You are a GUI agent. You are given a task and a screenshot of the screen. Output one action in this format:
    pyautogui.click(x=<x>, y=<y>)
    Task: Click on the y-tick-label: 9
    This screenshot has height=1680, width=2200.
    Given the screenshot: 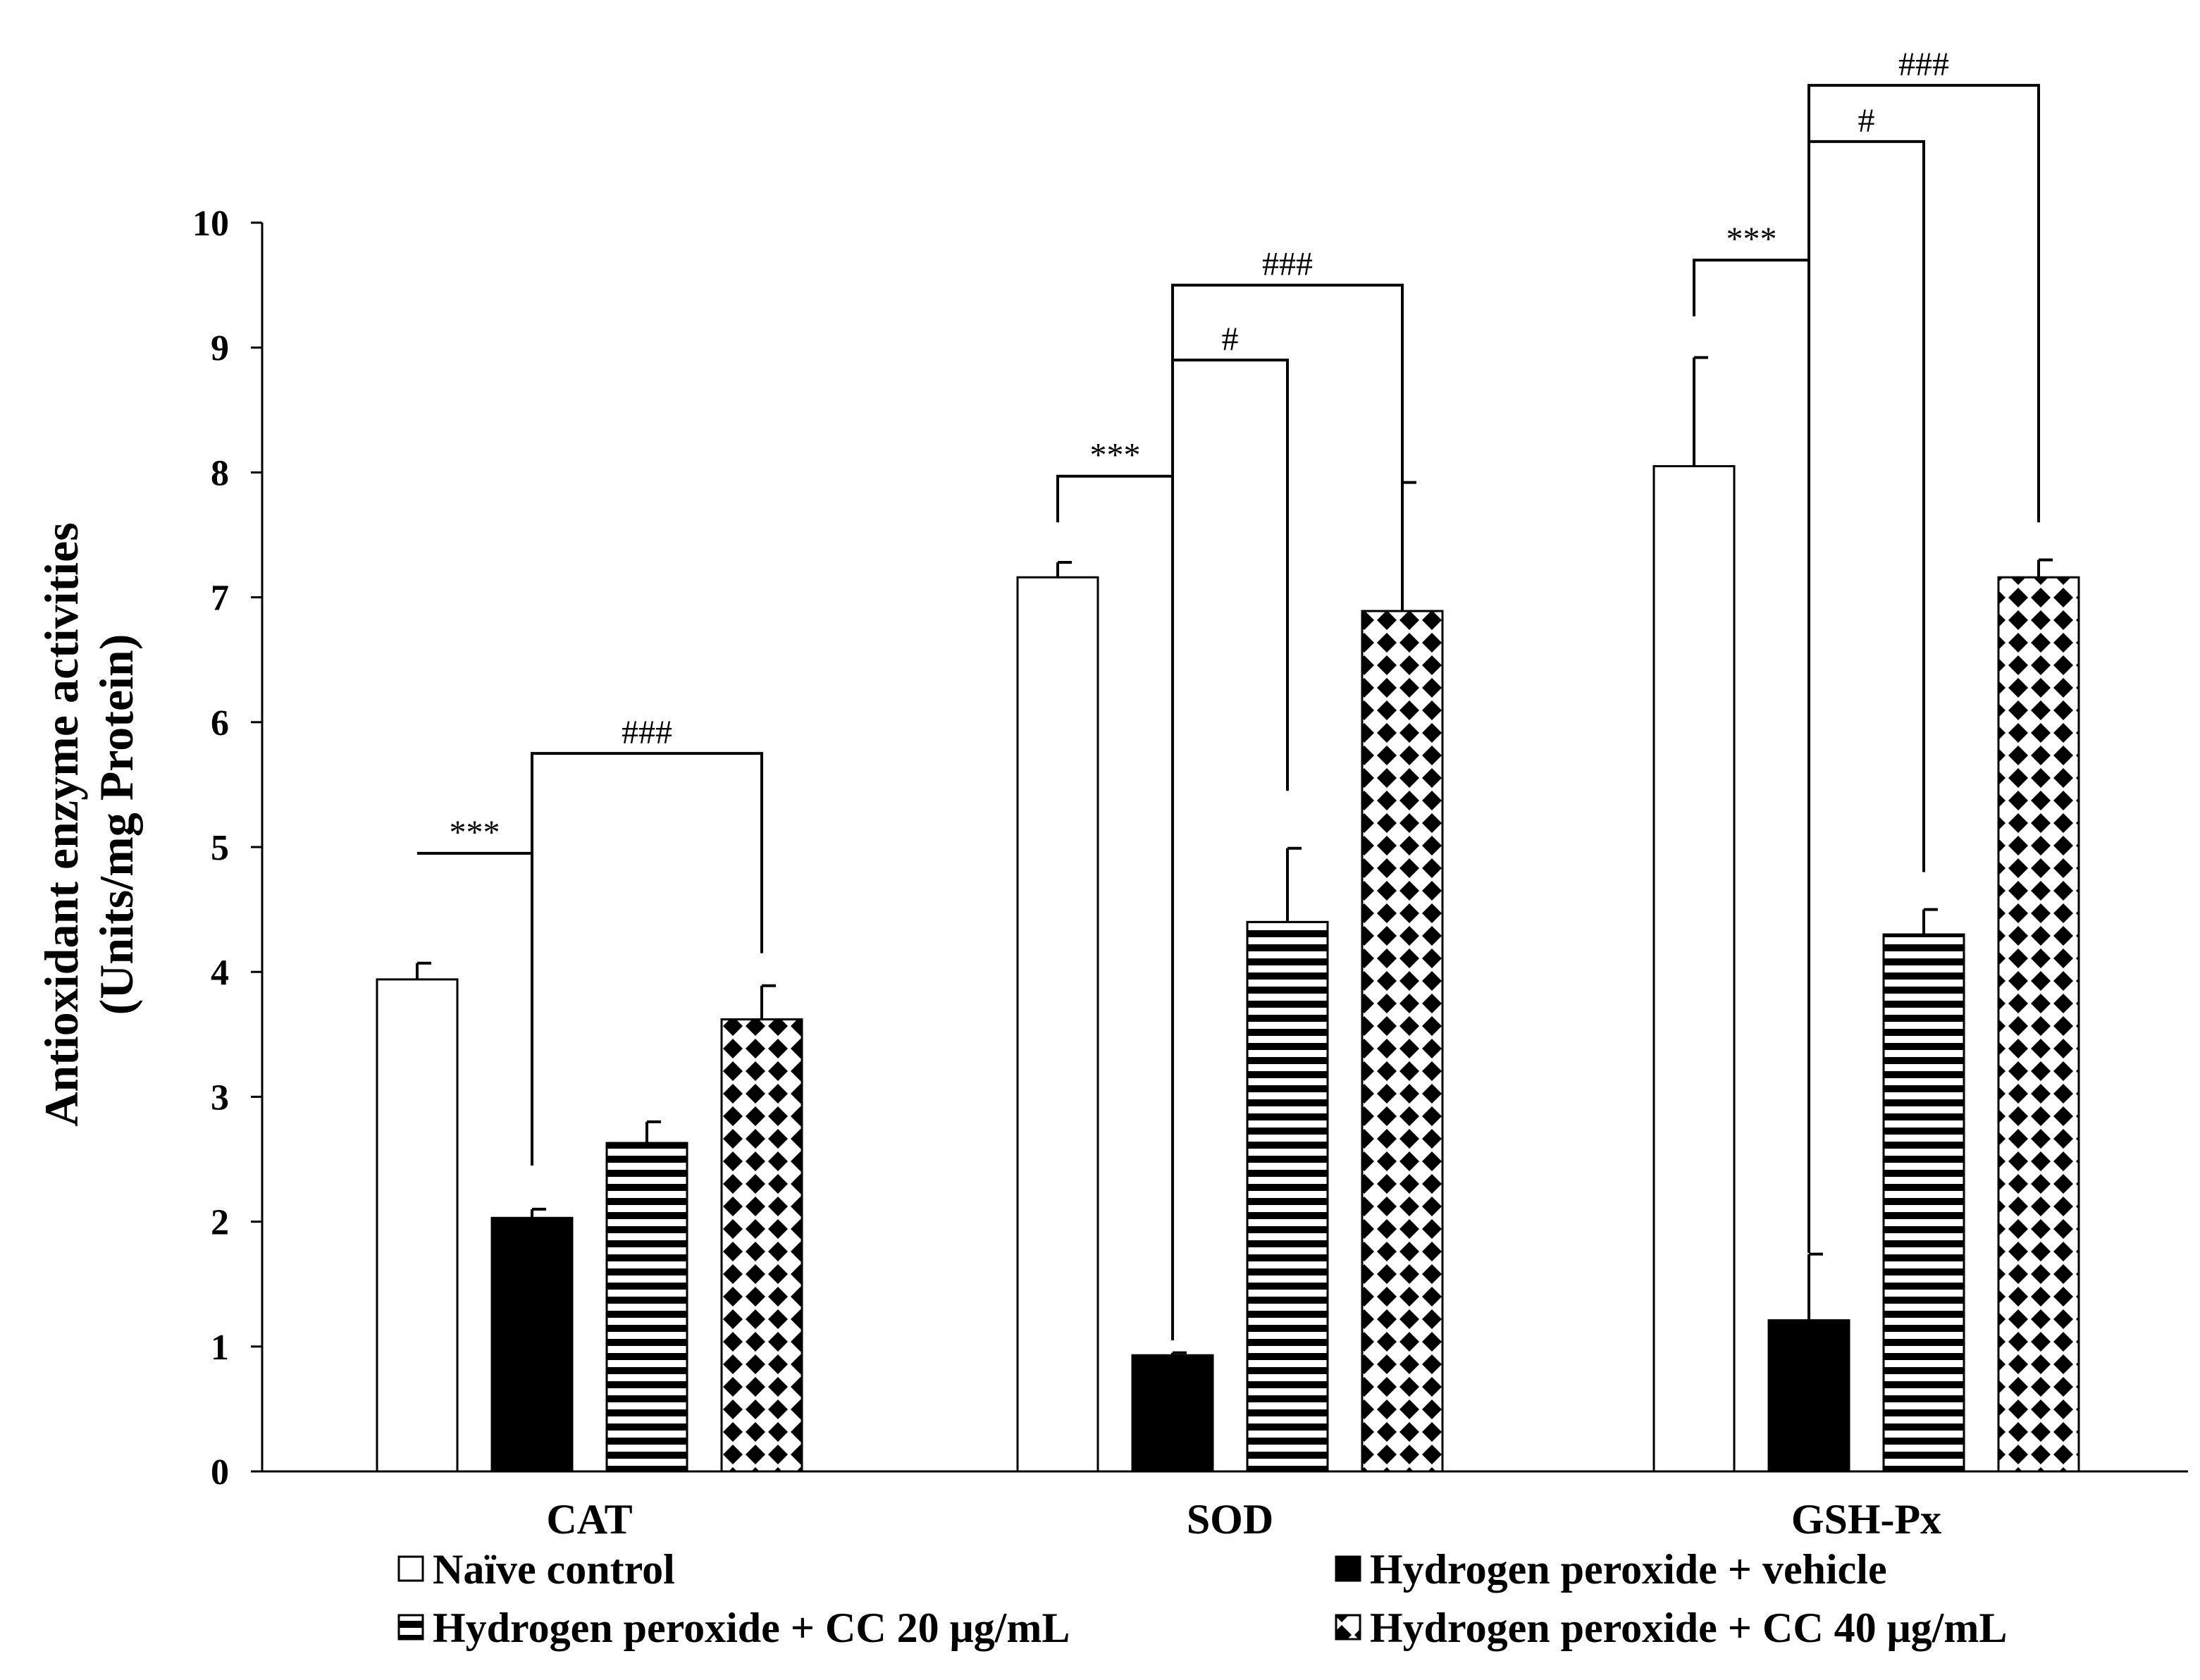 What is the action you would take?
    pyautogui.click(x=220, y=348)
    